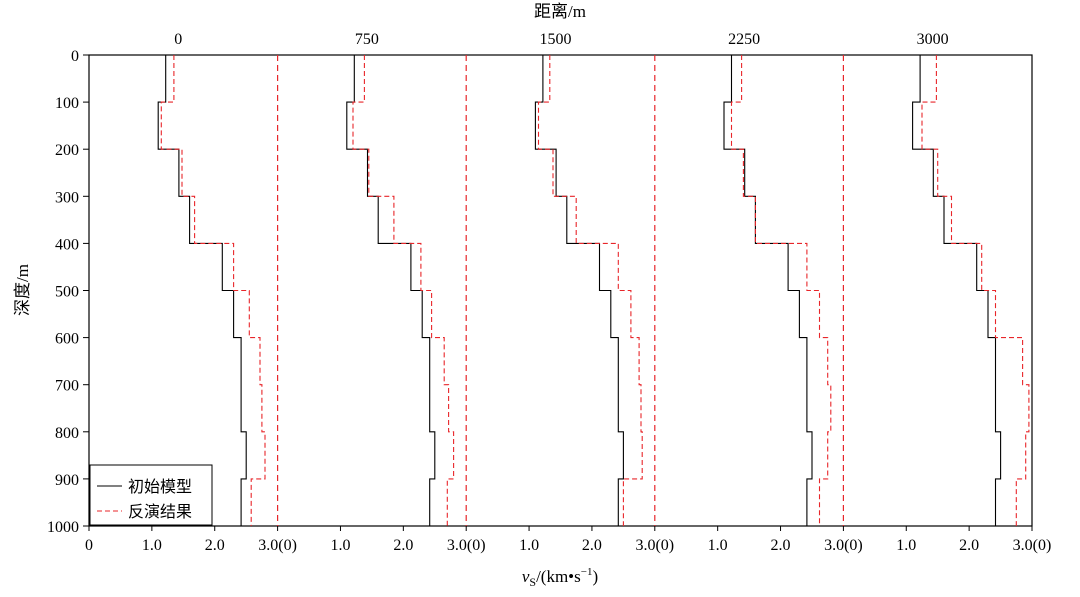 The width and height of the screenshot is (1080, 597). What do you see at coordinates (526, 576) in the screenshot?
I see `x-axis-title-symbol: v` at bounding box center [526, 576].